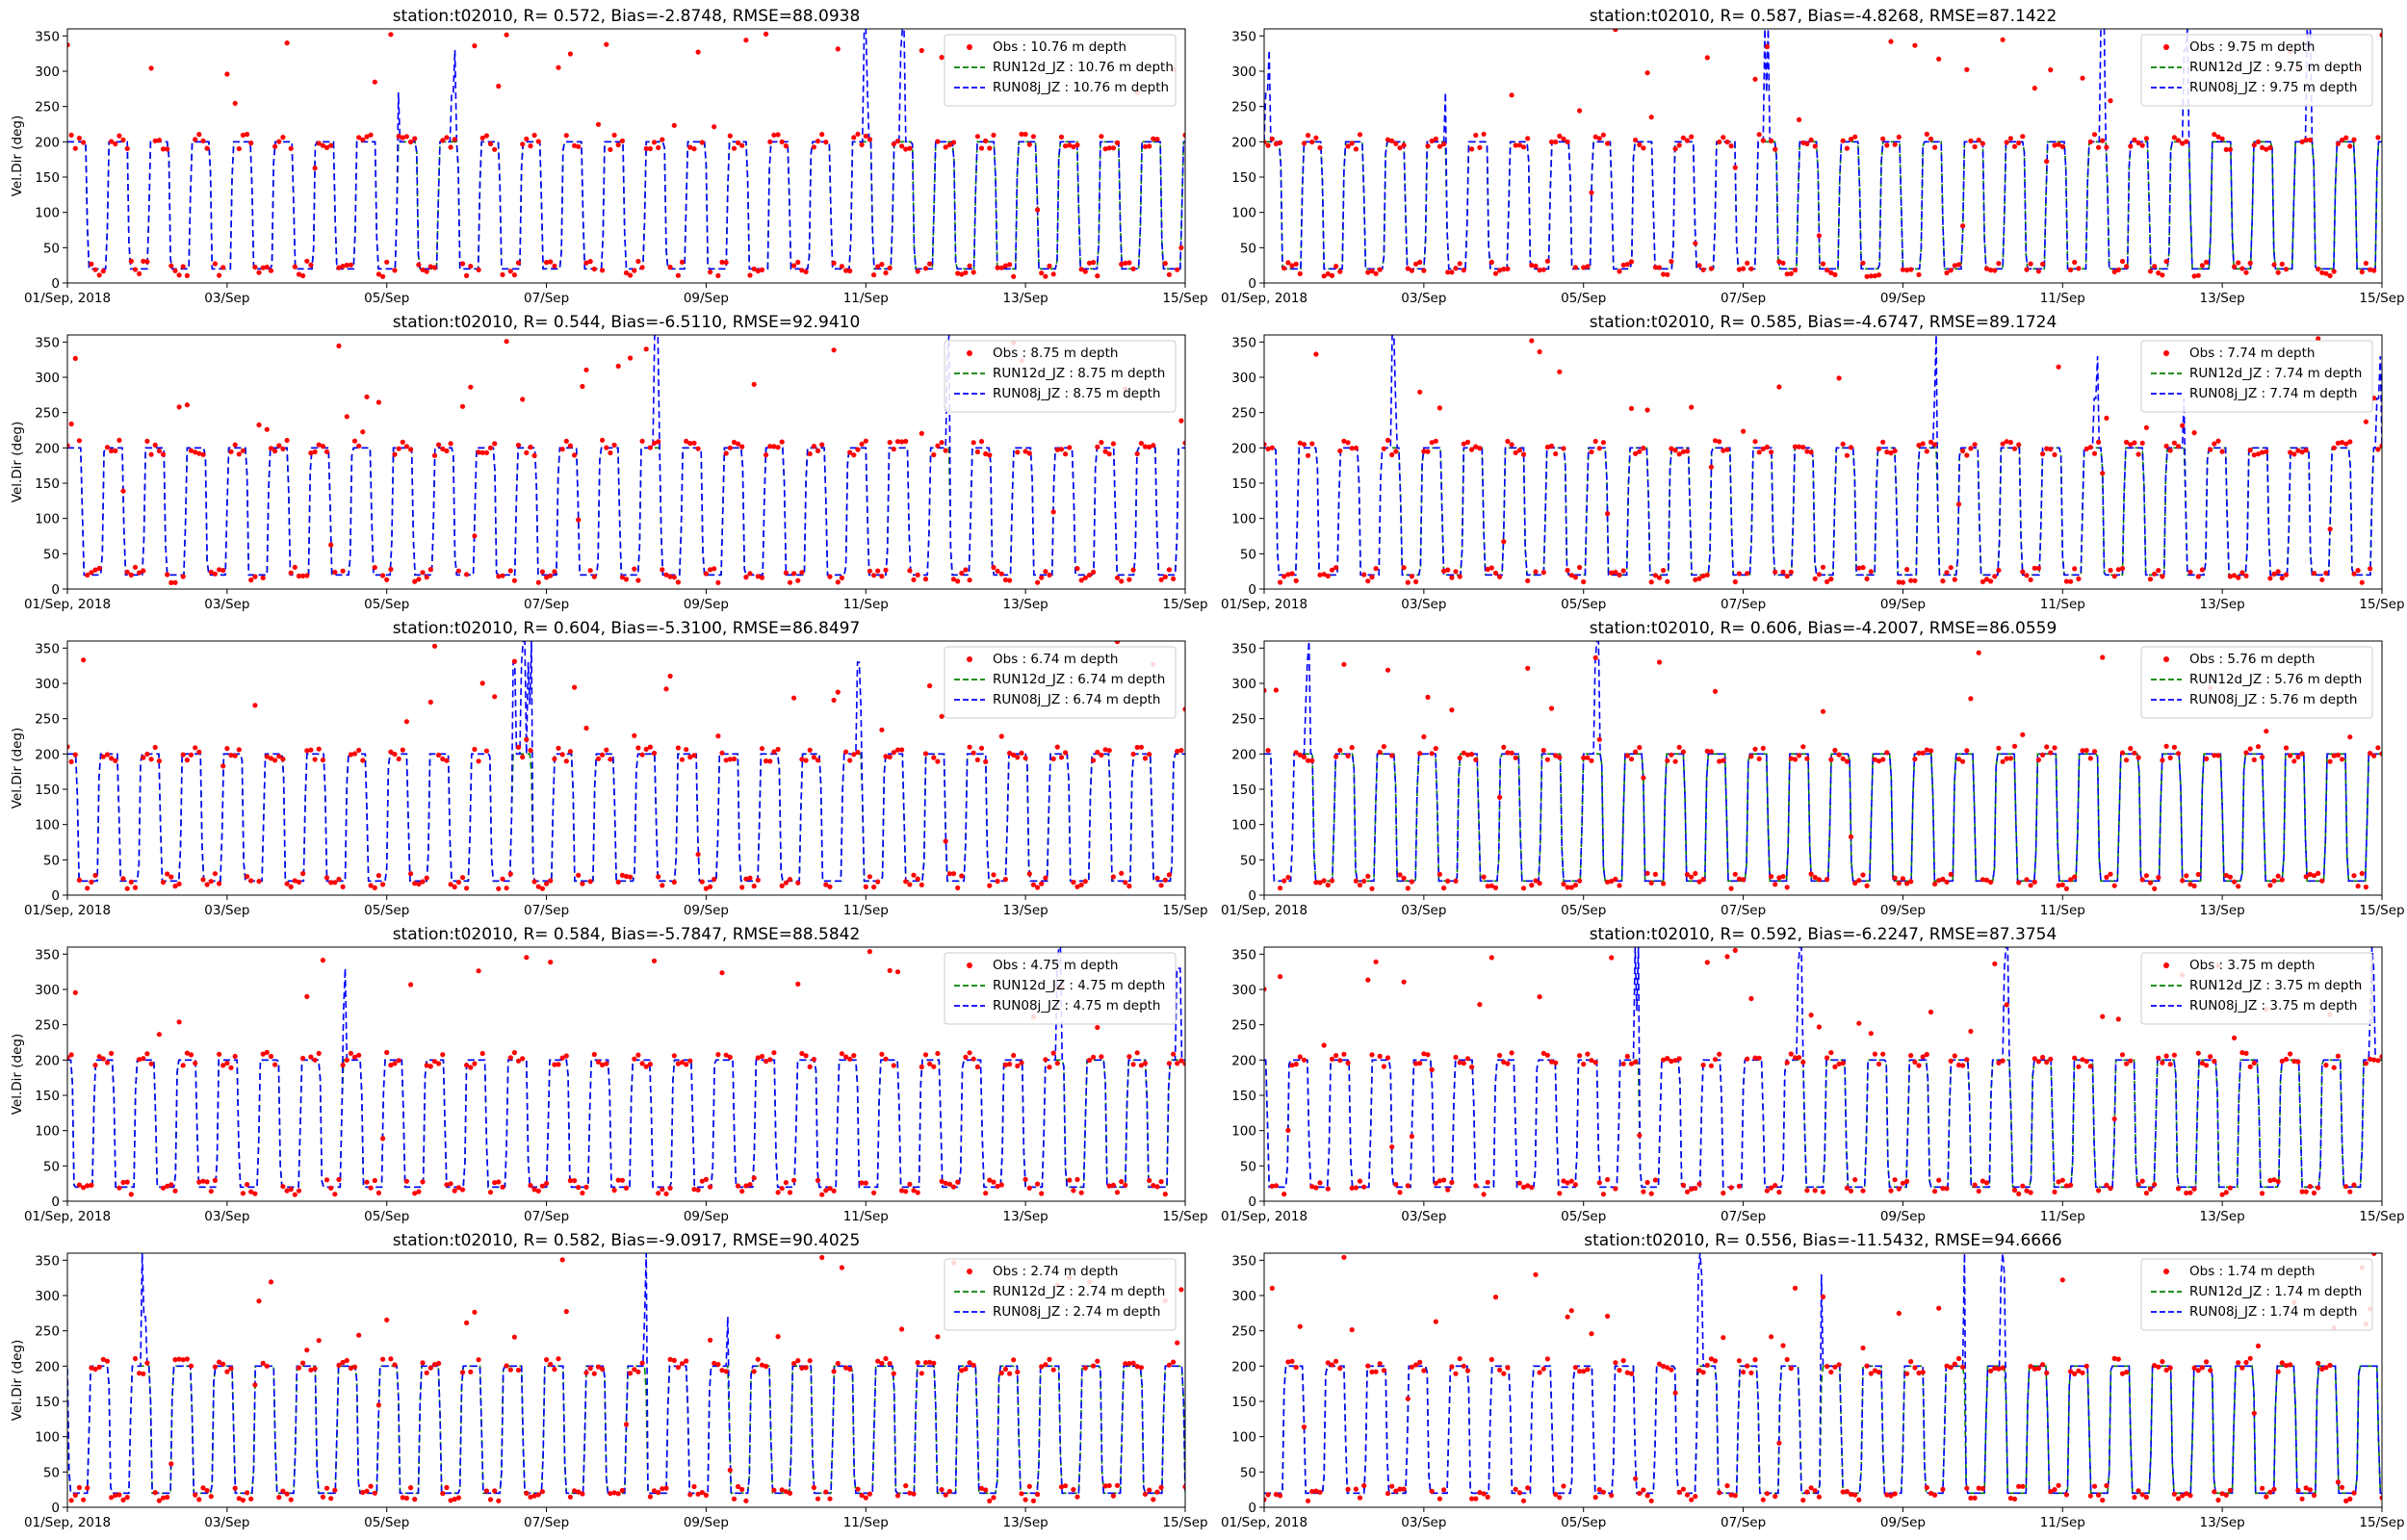 The height and width of the screenshot is (1540, 2407). What do you see at coordinates (1184, 298) in the screenshot?
I see `x-tick-label: 15/Sep` at bounding box center [1184, 298].